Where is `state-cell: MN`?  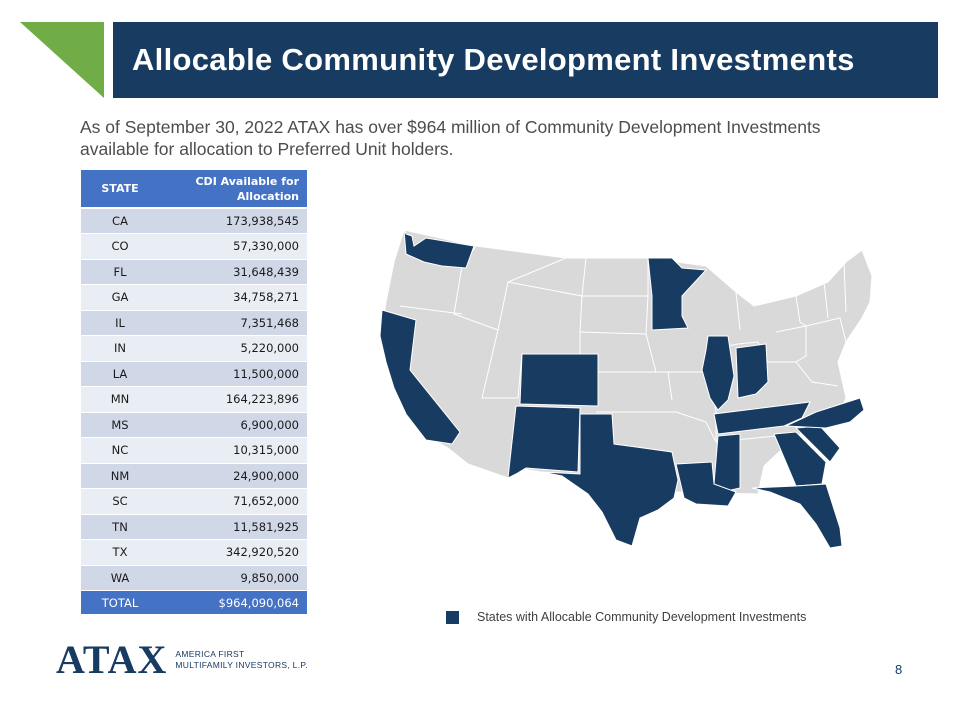
state-cell: MN is located at coordinates (120, 399).